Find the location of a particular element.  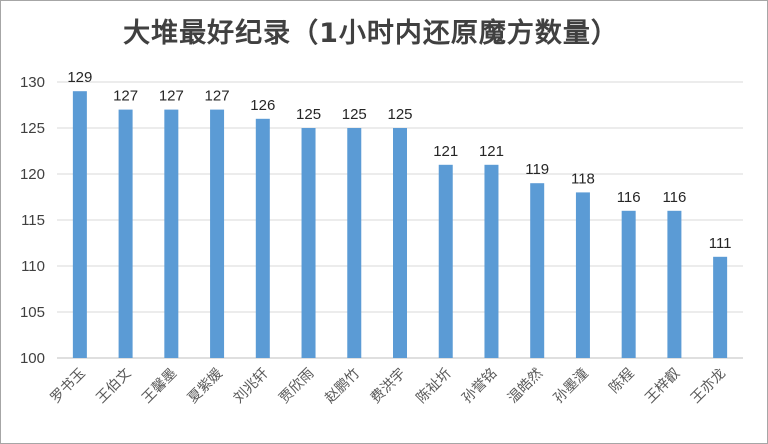

category-label: 孙誉铭 is located at coordinates (479, 386).